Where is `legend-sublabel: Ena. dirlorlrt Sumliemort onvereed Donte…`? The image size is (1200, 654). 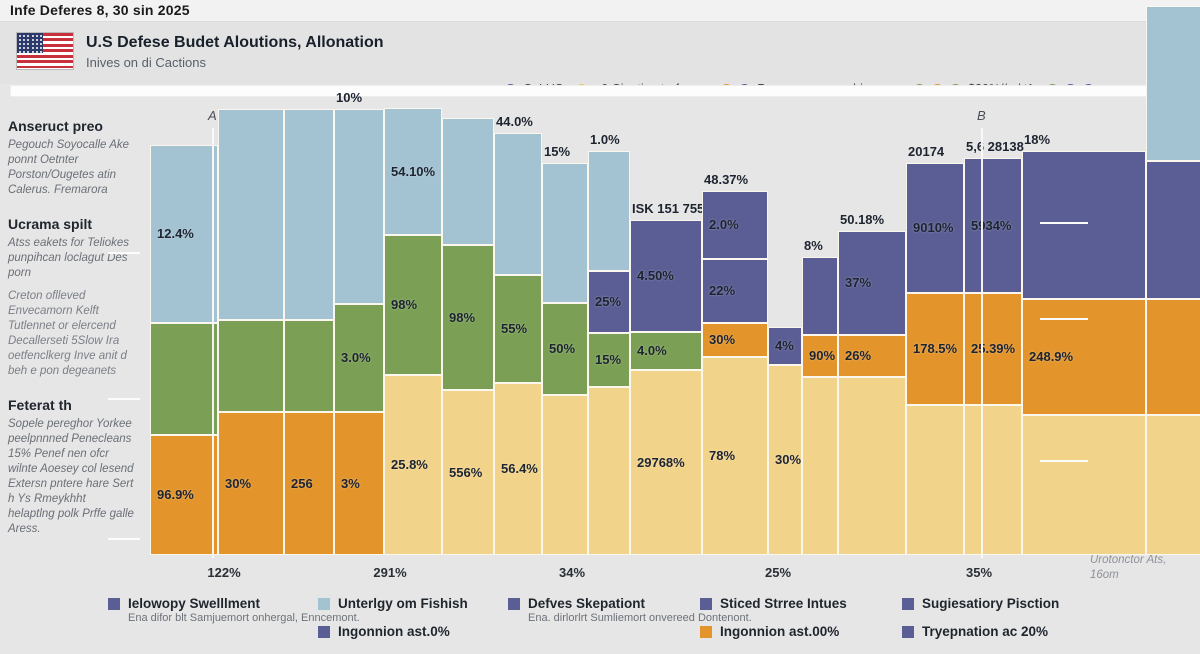
legend-sublabel: Ena. dirlorlrt Sumliemort onvereed Donte… is located at coordinates (640, 618).